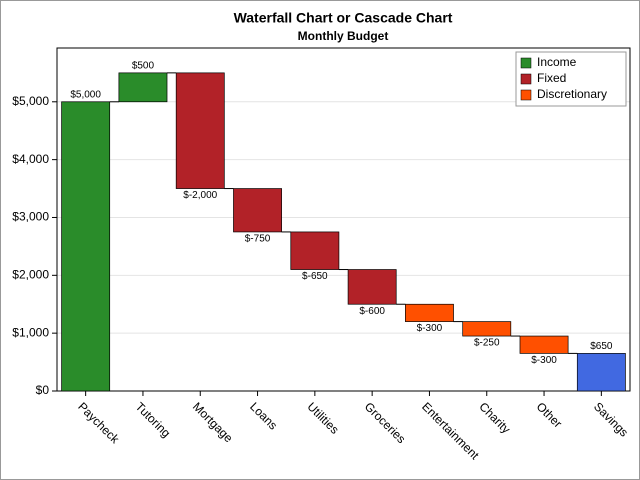 This screenshot has width=640, height=480. What do you see at coordinates (343, 36) in the screenshot?
I see `chart-subtitle: Monthly Budget` at bounding box center [343, 36].